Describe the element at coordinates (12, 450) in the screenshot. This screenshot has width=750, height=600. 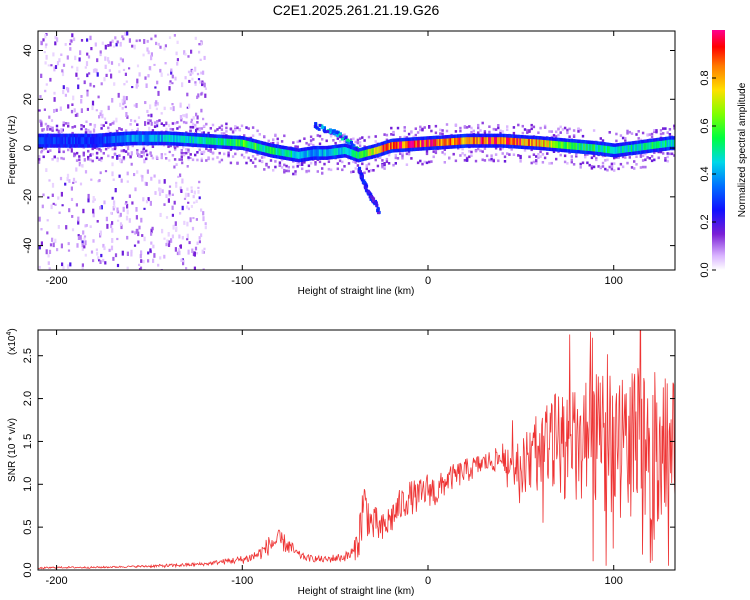
I see `snr-ylabel: SNR (10 * v/v)` at that location.